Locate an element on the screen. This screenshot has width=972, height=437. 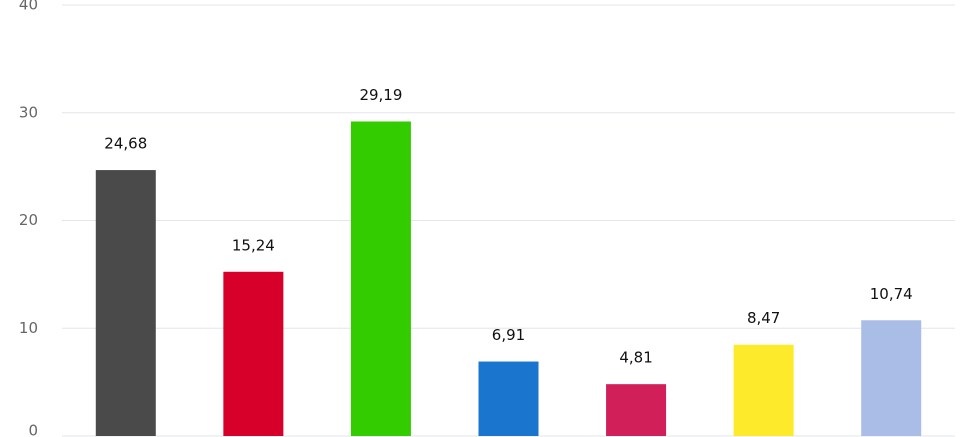
y-tick-label: 40 is located at coordinates (28, 7).